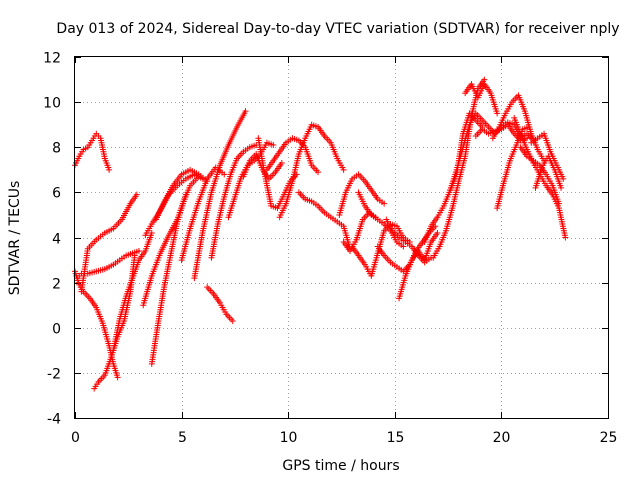  Describe the element at coordinates (182, 438) in the screenshot. I see `x-tick-label: 5` at that location.